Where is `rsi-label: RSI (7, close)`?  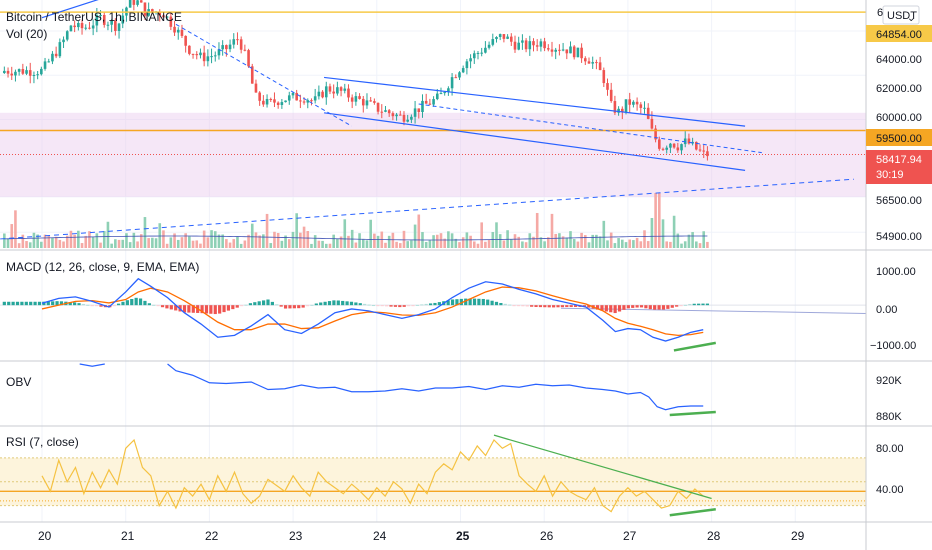
rsi-label: RSI (7, close) is located at coordinates (42, 442).